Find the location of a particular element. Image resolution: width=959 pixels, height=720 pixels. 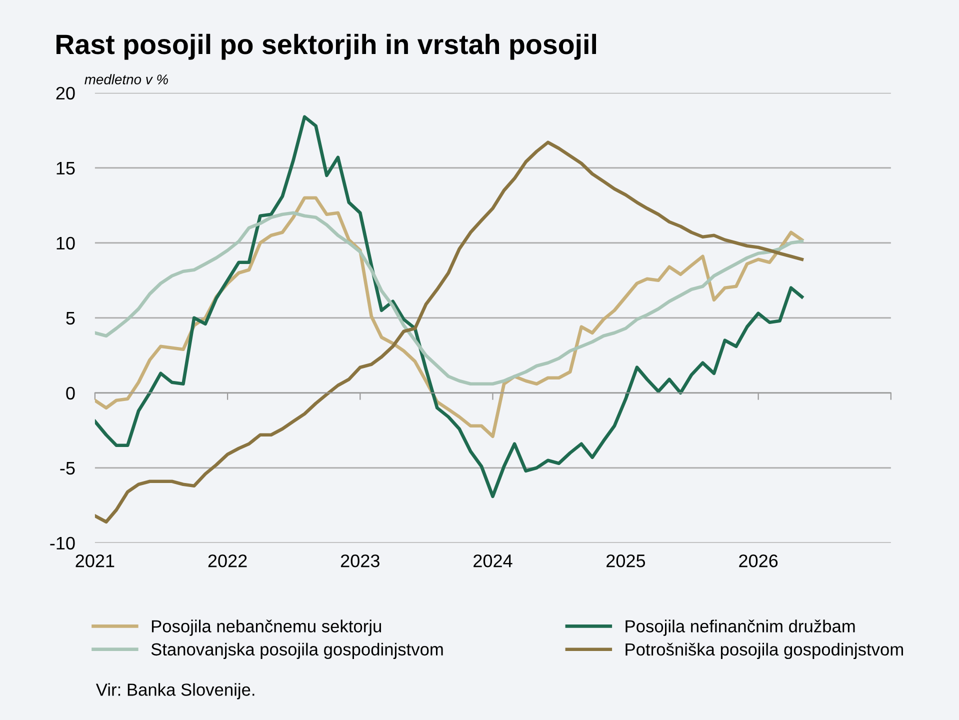

y-tick-label: 0 is located at coordinates (70, 393).